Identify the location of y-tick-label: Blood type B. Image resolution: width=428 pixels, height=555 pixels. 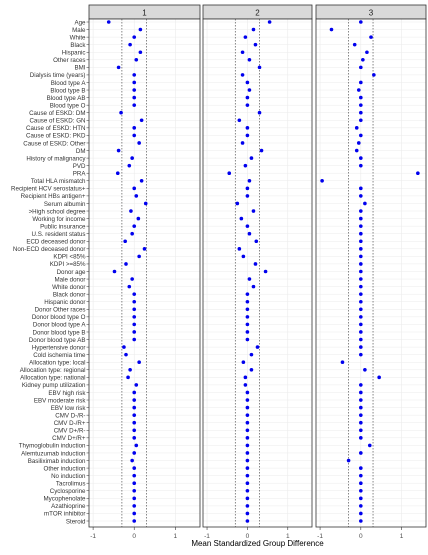
(67, 90).